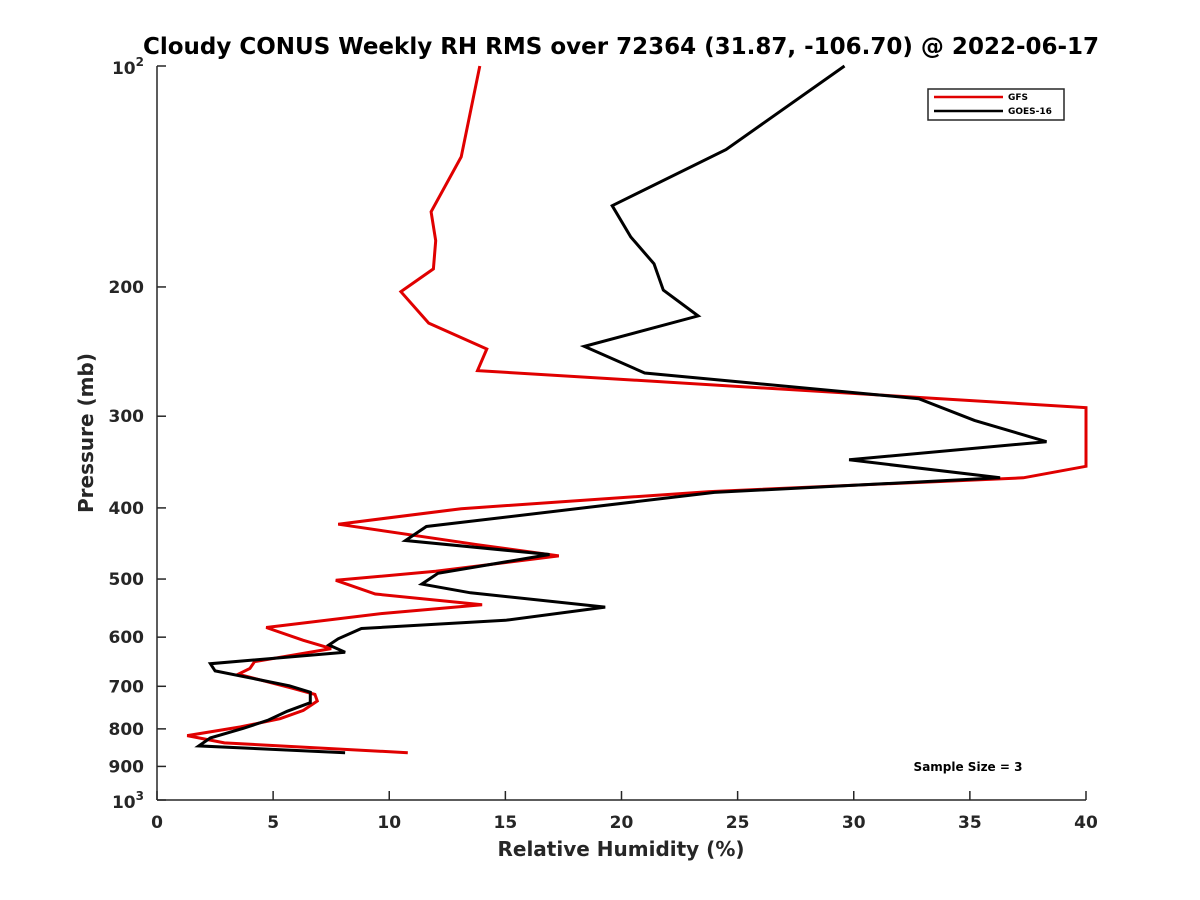 This screenshot has width=1200, height=900. Describe the element at coordinates (127, 638) in the screenshot. I see `y-tick-label: 600` at that location.